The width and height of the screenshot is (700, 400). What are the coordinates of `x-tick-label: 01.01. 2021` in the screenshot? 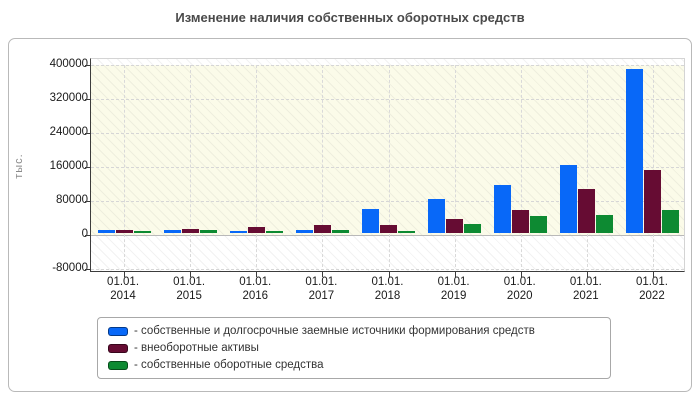 It's located at (585, 289).